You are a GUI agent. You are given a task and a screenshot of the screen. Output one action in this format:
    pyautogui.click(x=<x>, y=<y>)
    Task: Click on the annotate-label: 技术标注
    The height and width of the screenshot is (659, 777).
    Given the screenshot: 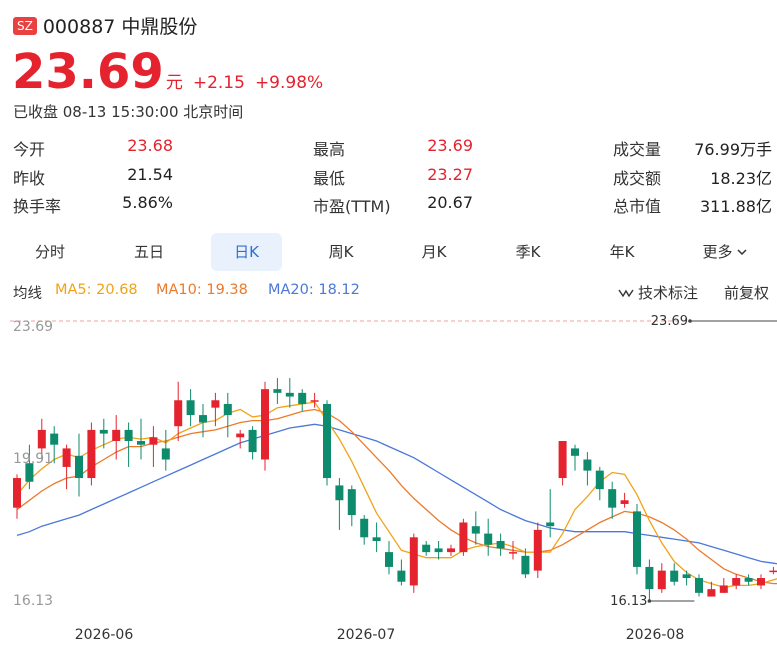 What is the action you would take?
    pyautogui.click(x=668, y=293)
    